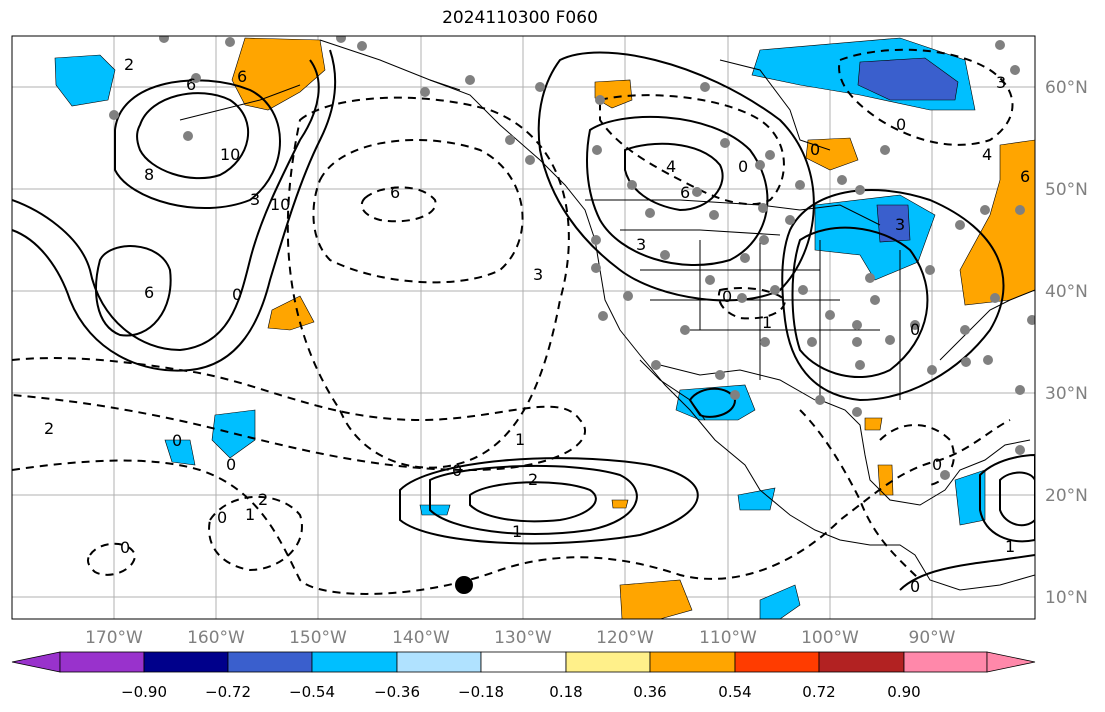 The height and width of the screenshot is (712, 1105). What do you see at coordinates (216, 638) in the screenshot?
I see `lon-label: 160°W` at bounding box center [216, 638].